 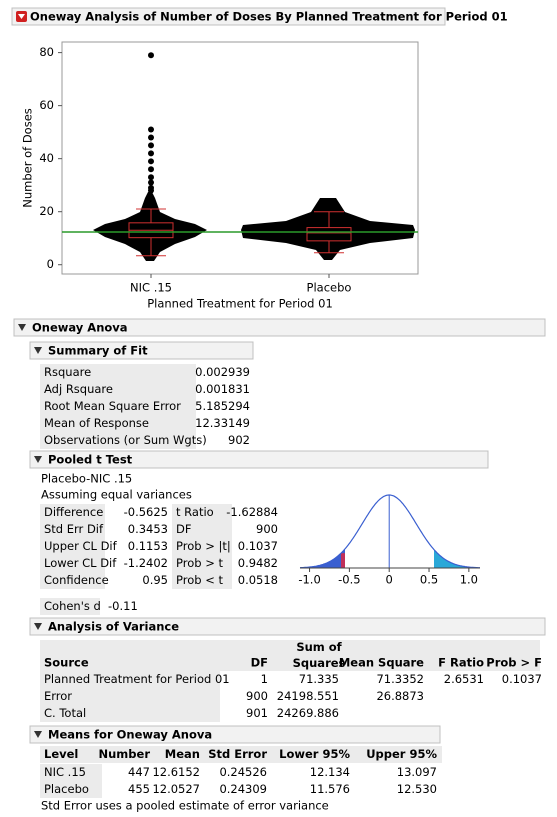 I want to click on column-header: Prob > F, so click(x=514, y=663).